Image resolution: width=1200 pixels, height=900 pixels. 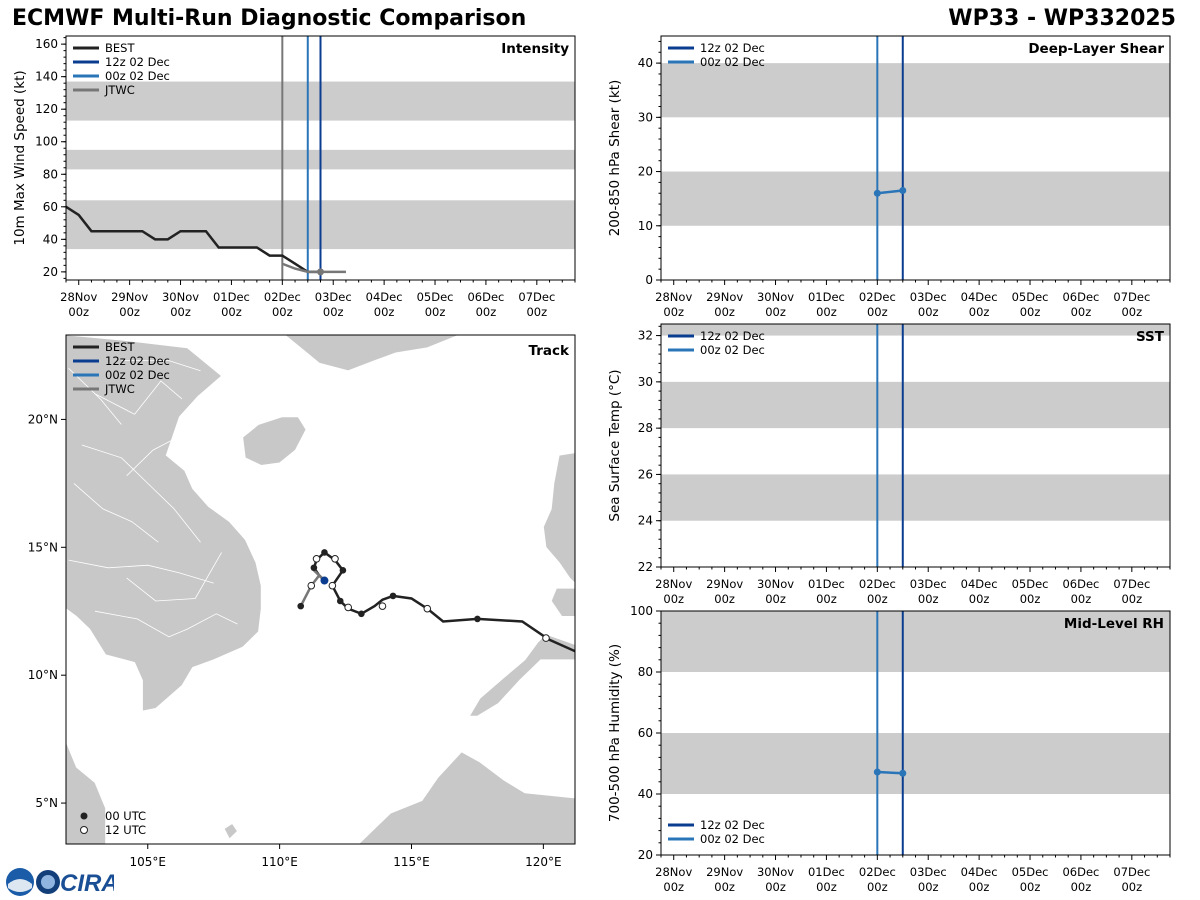 What do you see at coordinates (536, 297) in the screenshot?
I see `intensity-xtick-label: 07Dec` at bounding box center [536, 297].